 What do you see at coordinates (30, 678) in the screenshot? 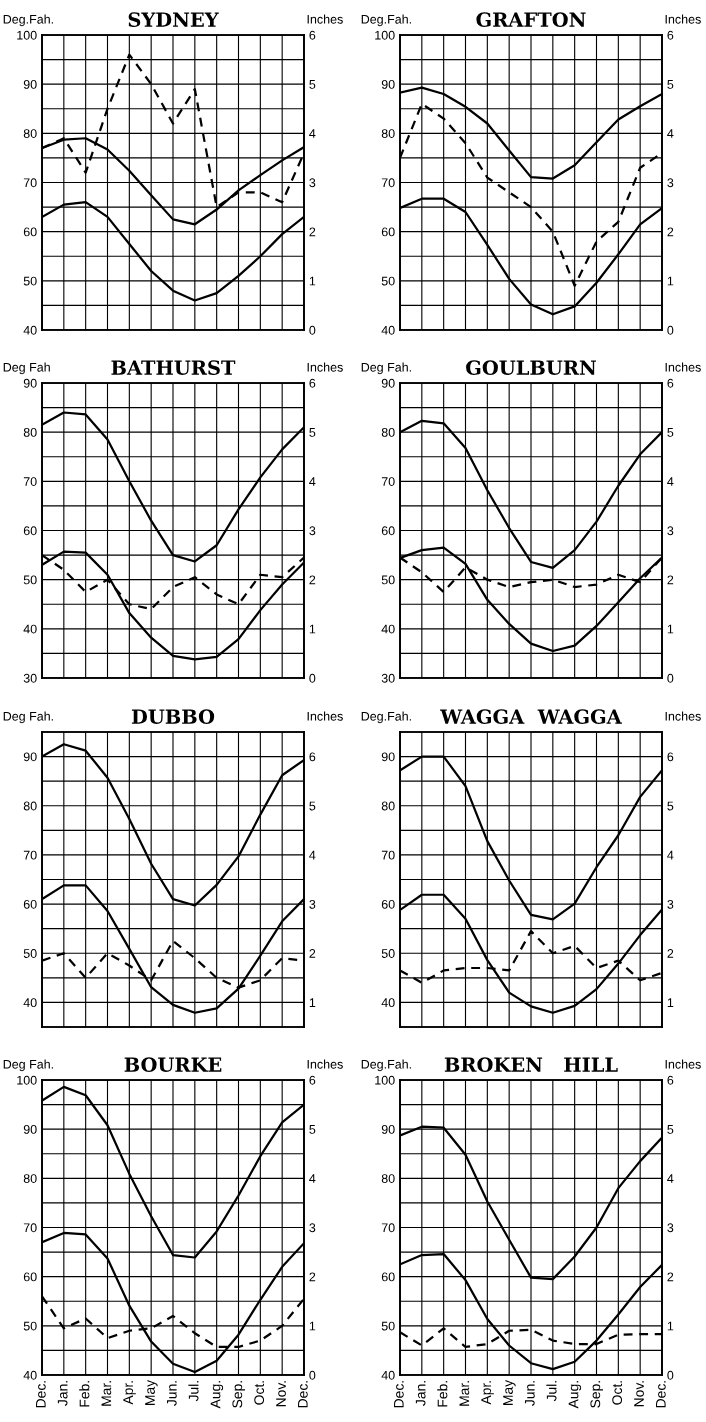
I see `y-tick-label: 30` at bounding box center [30, 678].